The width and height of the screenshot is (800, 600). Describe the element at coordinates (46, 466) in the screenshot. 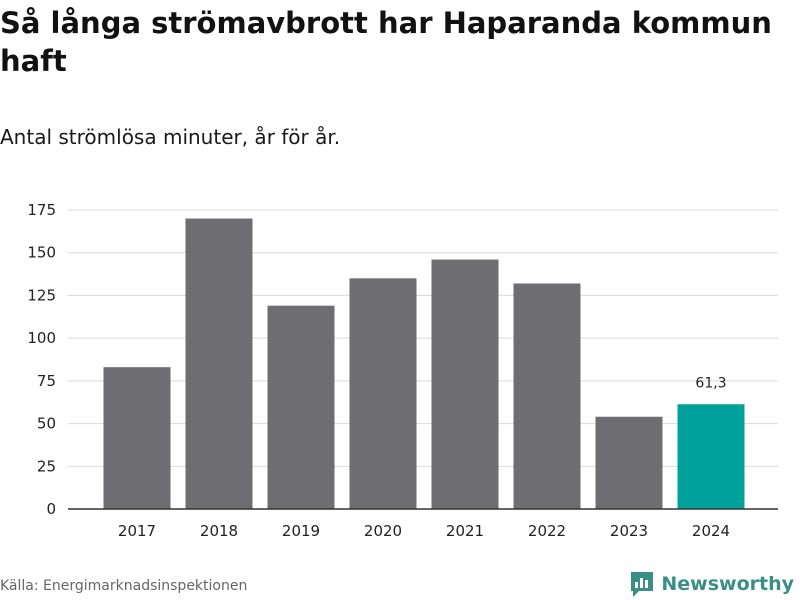

I see `y-tick-label: 25` at that location.